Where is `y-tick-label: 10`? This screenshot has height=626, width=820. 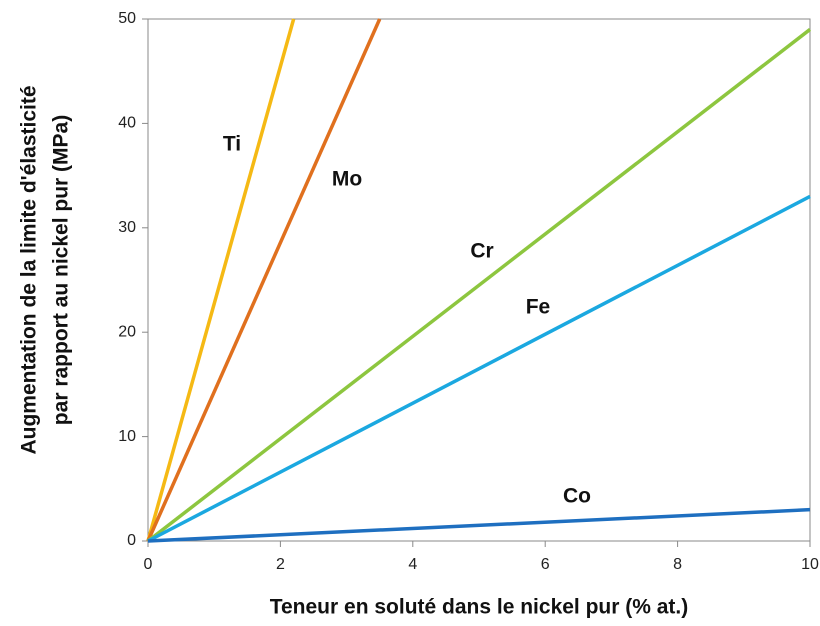
y-tick-label: 10 is located at coordinates (127, 436).